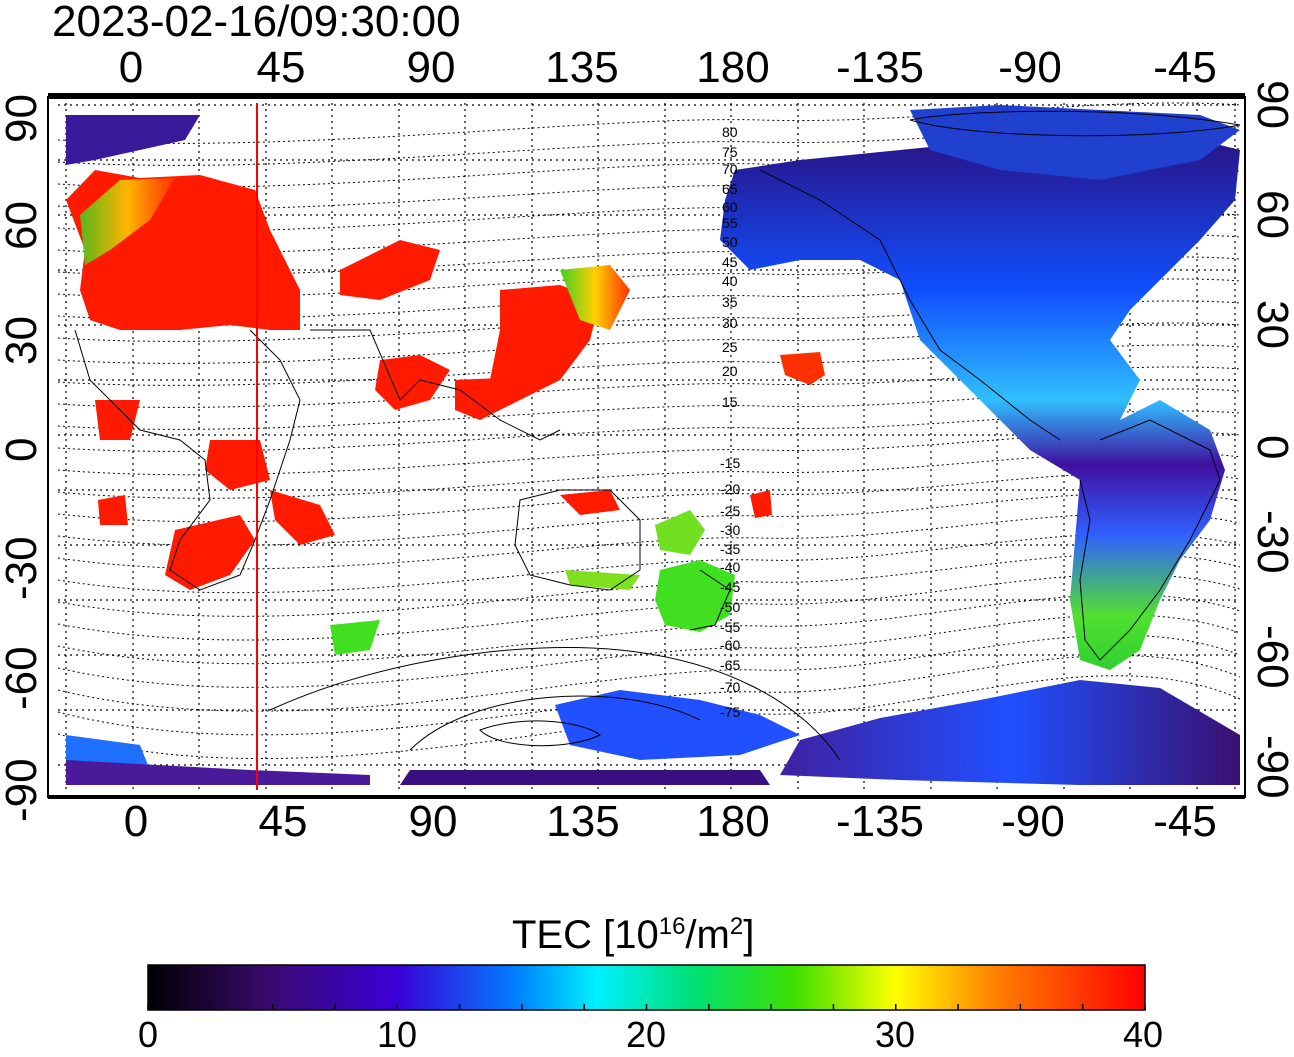 The image size is (1294, 1057). Describe the element at coordinates (23, 790) in the screenshot. I see `left-lat-label: -90` at that location.